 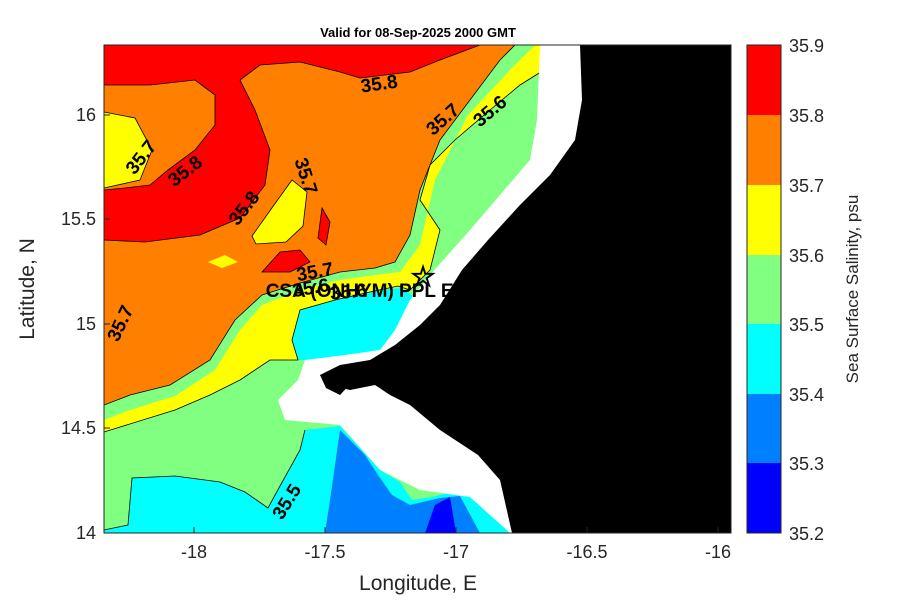 I want to click on region-35-5-35-6-north, so click(x=487, y=155).